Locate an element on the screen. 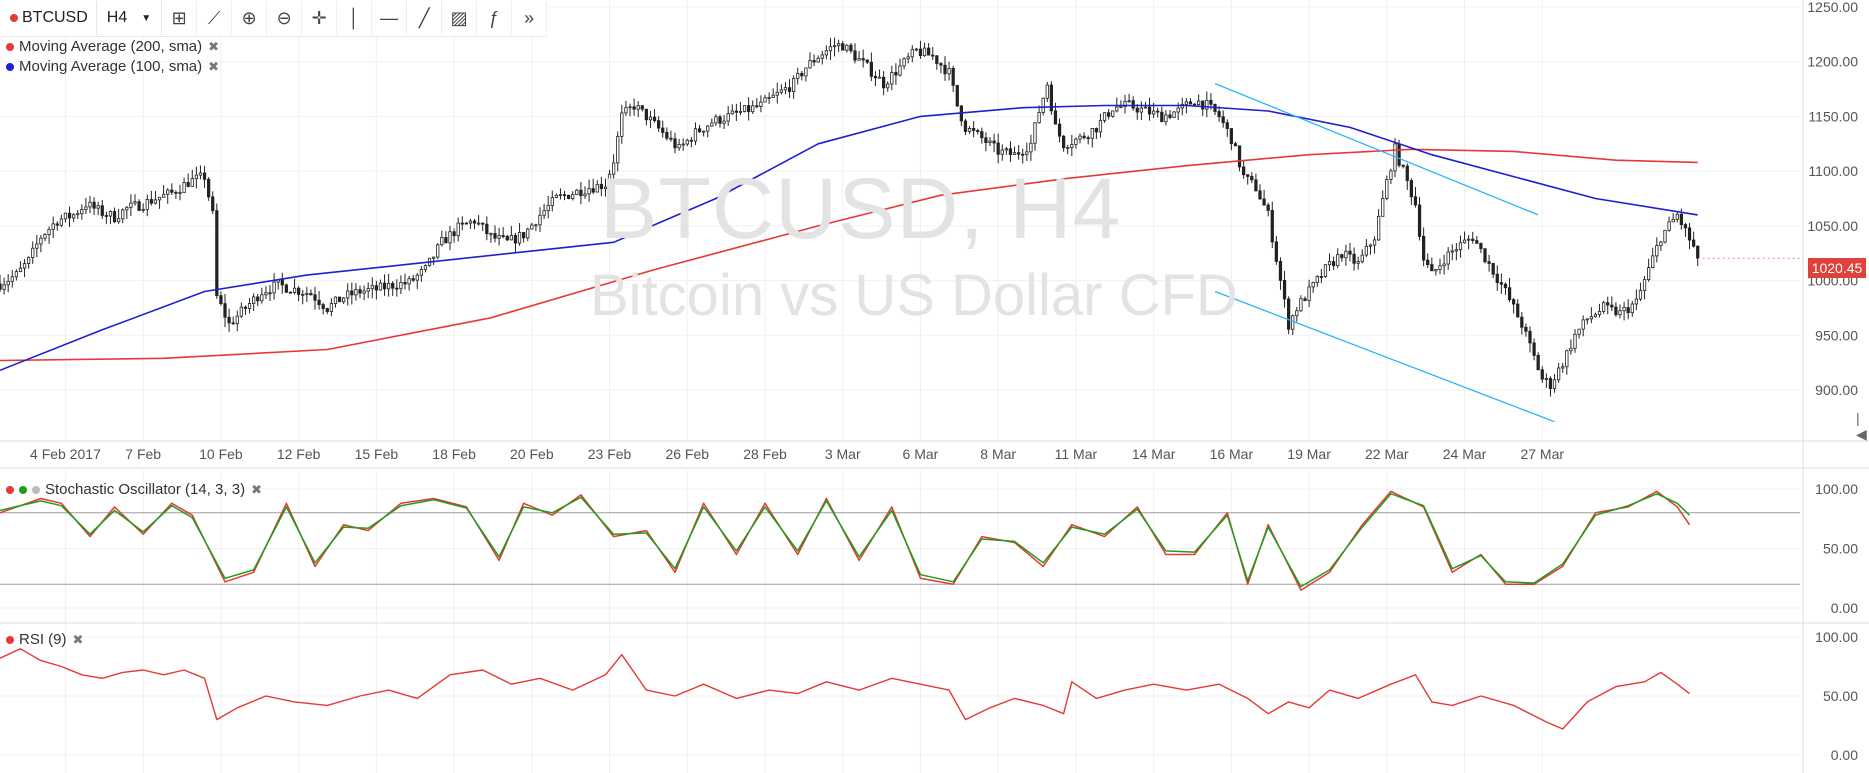 The width and height of the screenshot is (1869, 773). remove-rsi-icon: ✖ is located at coordinates (78, 639).